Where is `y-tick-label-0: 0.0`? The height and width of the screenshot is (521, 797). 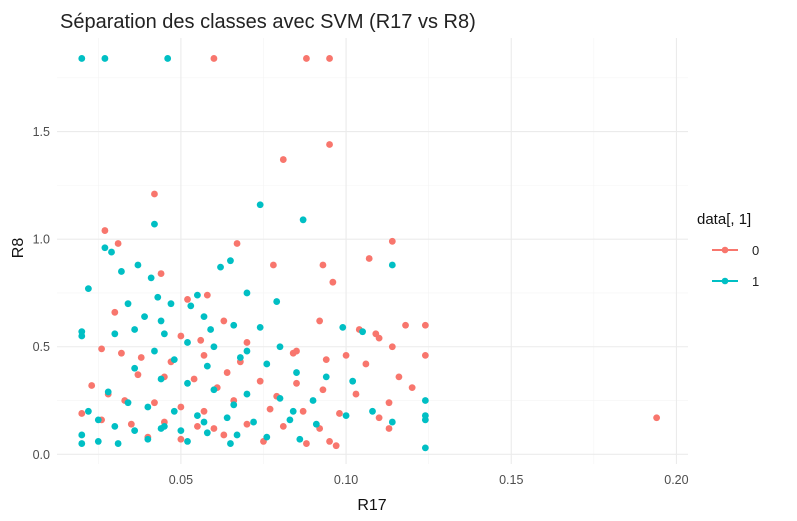 y-tick-label-0: 0.0 is located at coordinates (41, 455).